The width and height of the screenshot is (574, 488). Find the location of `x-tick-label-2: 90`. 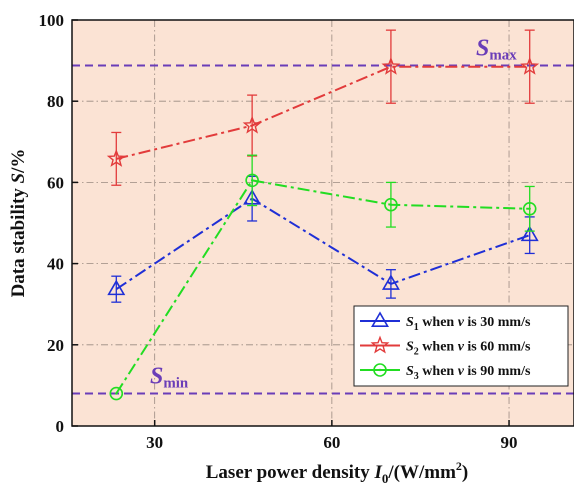

x-tick-label-2: 90 is located at coordinates (509, 442).